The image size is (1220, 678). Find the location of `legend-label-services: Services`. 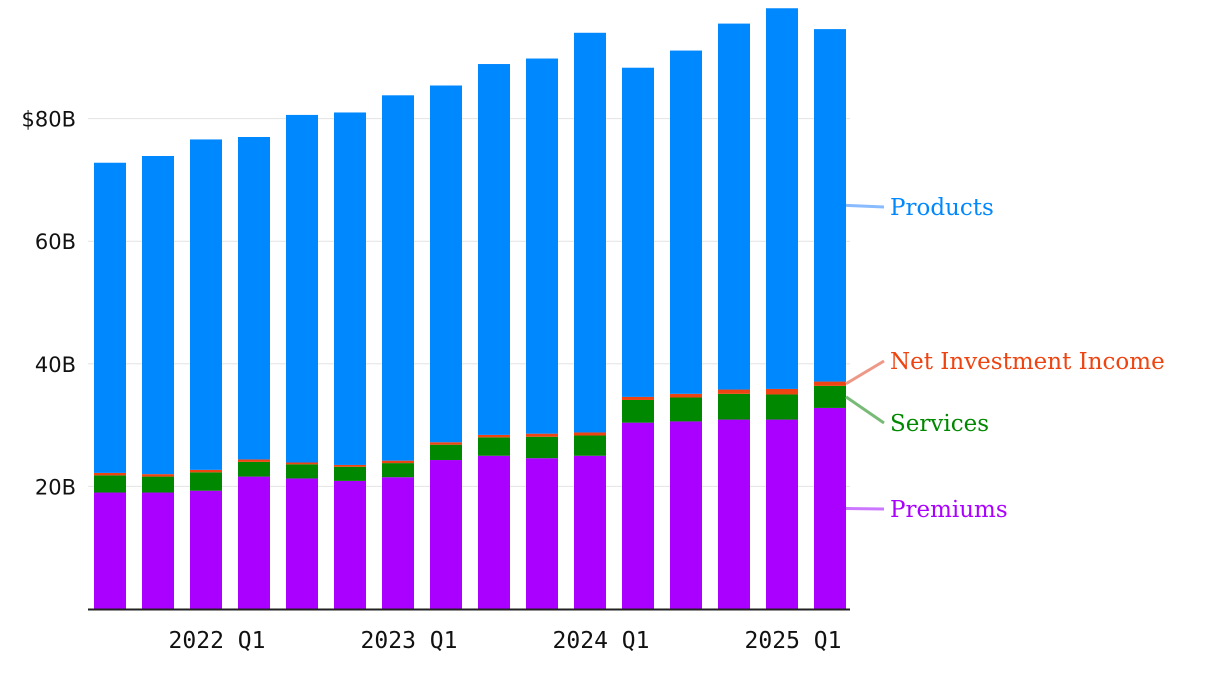

legend-label-services: Services is located at coordinates (939, 424).